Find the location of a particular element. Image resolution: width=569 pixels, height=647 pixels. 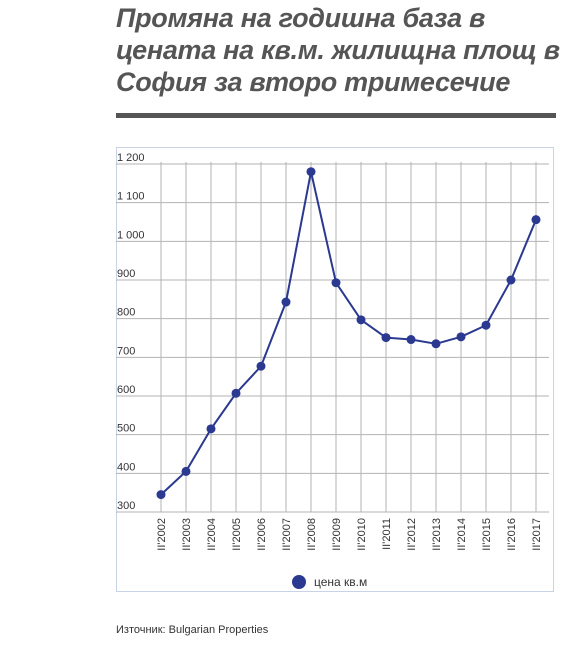

legend: цена кв.м is located at coordinates (329, 582).